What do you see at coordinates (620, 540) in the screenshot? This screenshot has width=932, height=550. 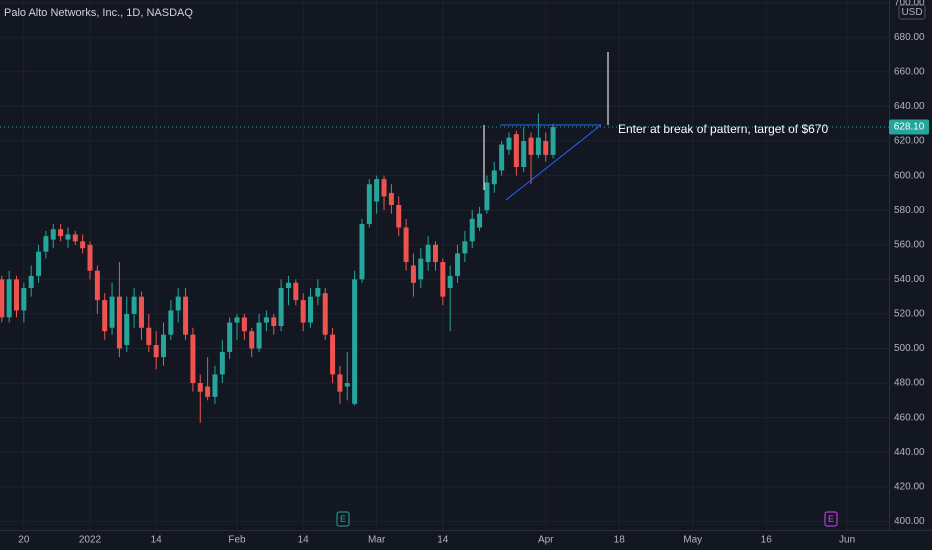 I see `x-tick-label: 18` at bounding box center [620, 540].